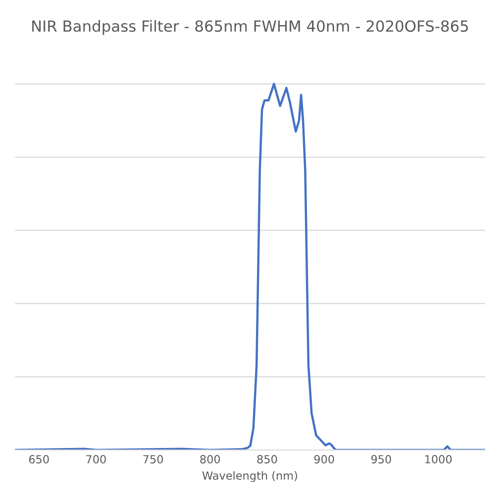 The width and height of the screenshot is (500, 500). Describe the element at coordinates (250, 476) in the screenshot. I see `x-axis-title: Wavelength (nm)` at that location.